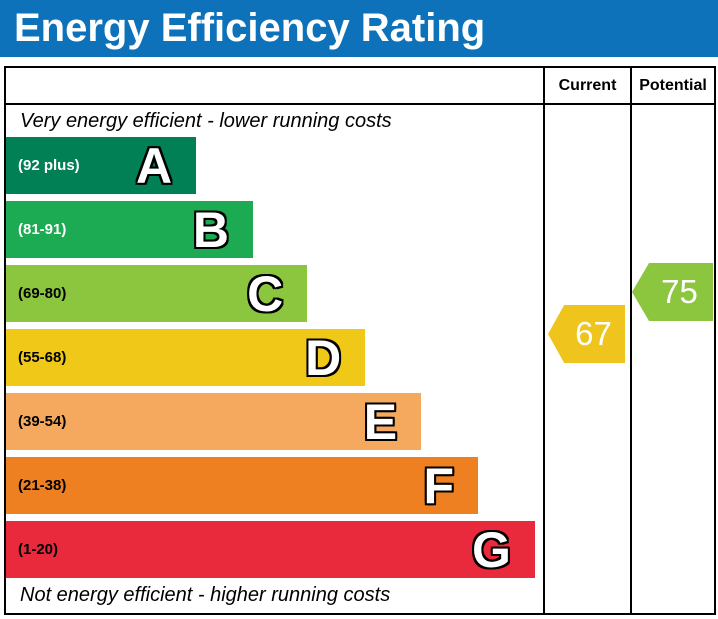 The image size is (718, 619). Describe the element at coordinates (491, 549) in the screenshot. I see `band-letter: G` at that location.